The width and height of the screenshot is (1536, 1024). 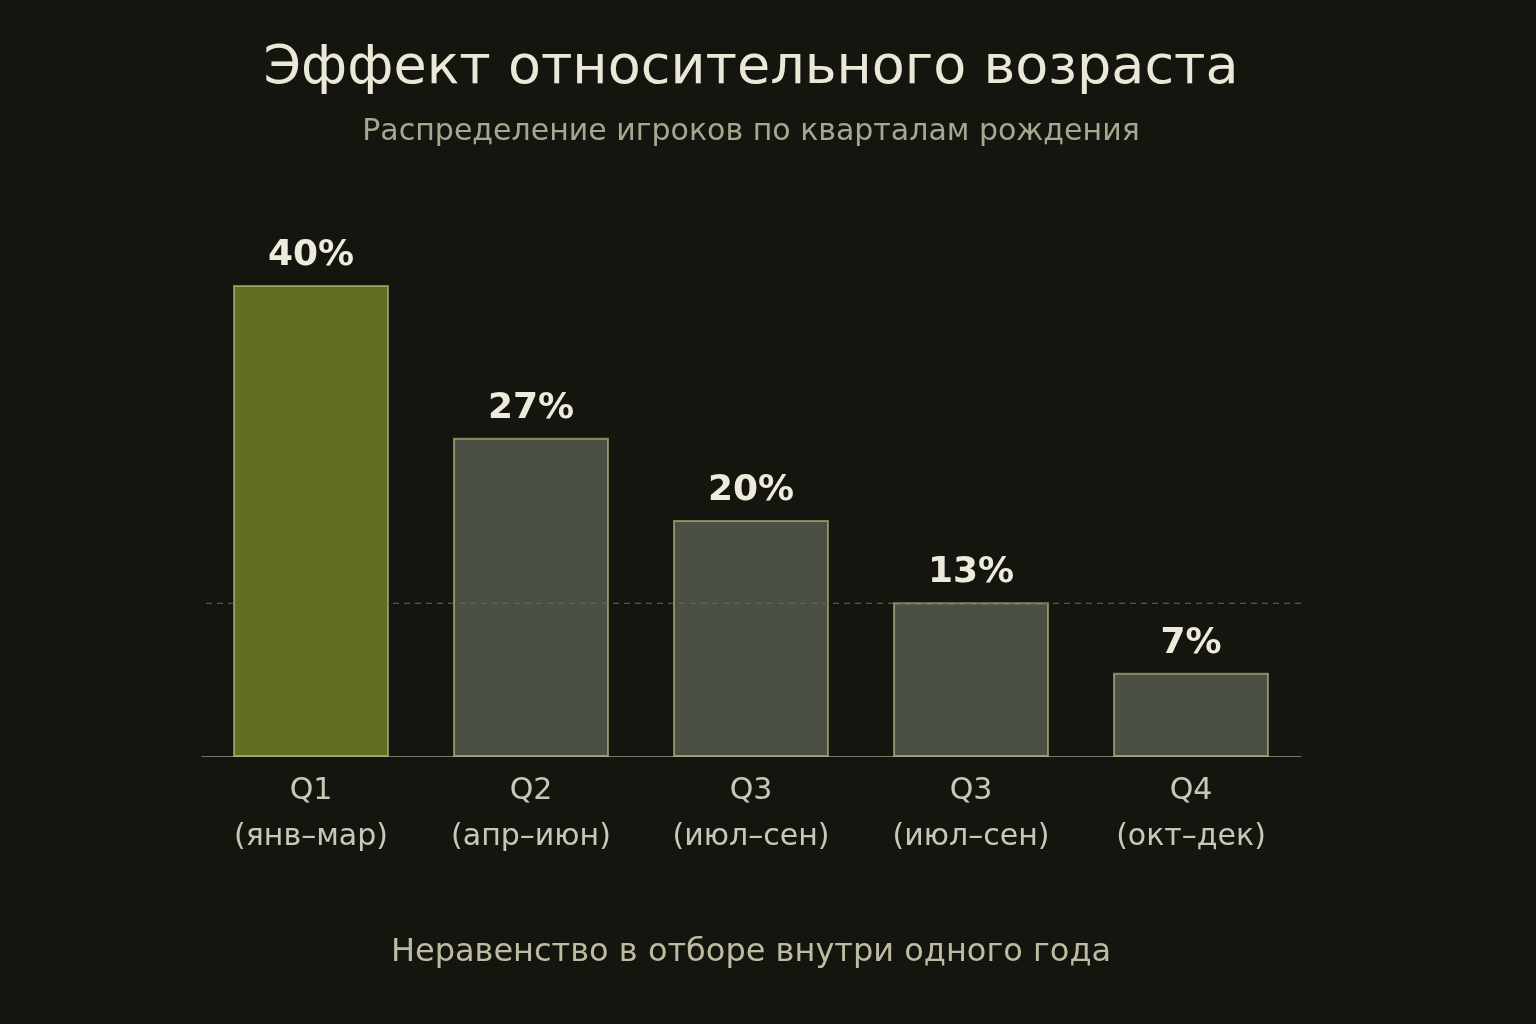 What do you see at coordinates (1191, 640) in the screenshot?
I see `data-label: 7%` at bounding box center [1191, 640].